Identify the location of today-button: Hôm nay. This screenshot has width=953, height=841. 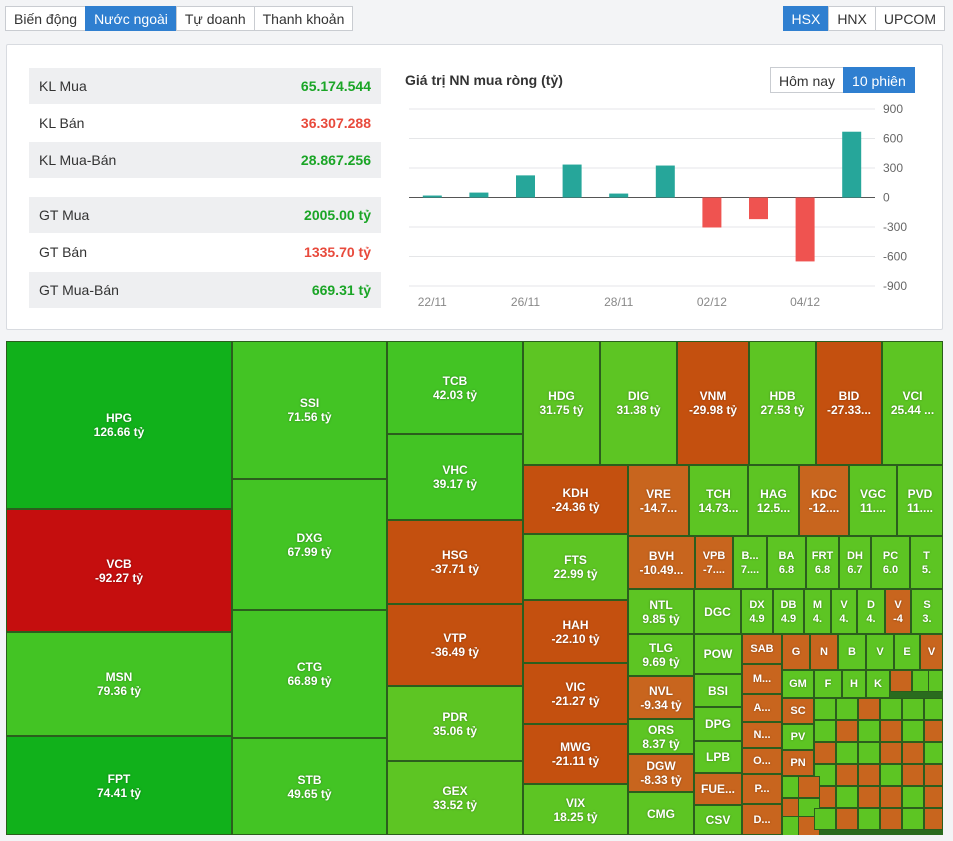
(807, 80).